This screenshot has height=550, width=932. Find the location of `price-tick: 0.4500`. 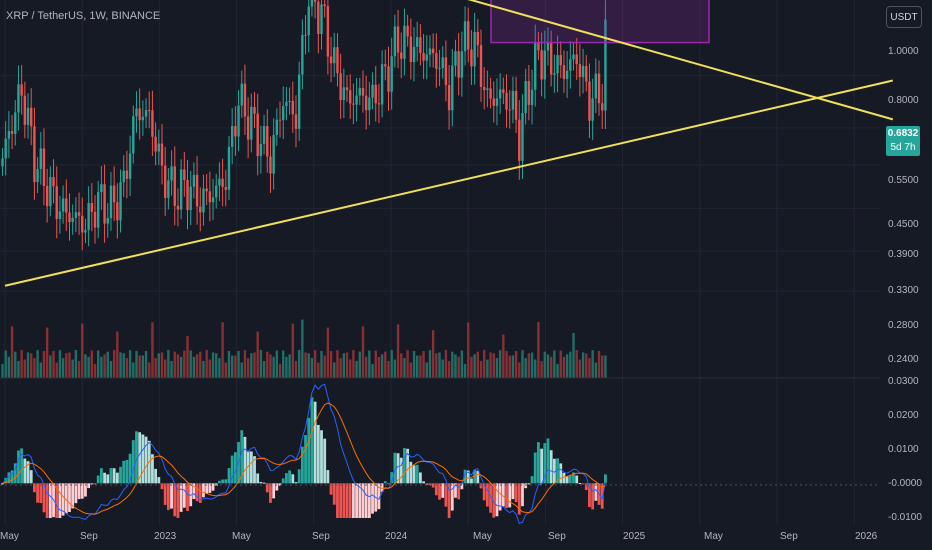

price-tick: 0.4500 is located at coordinates (903, 224).